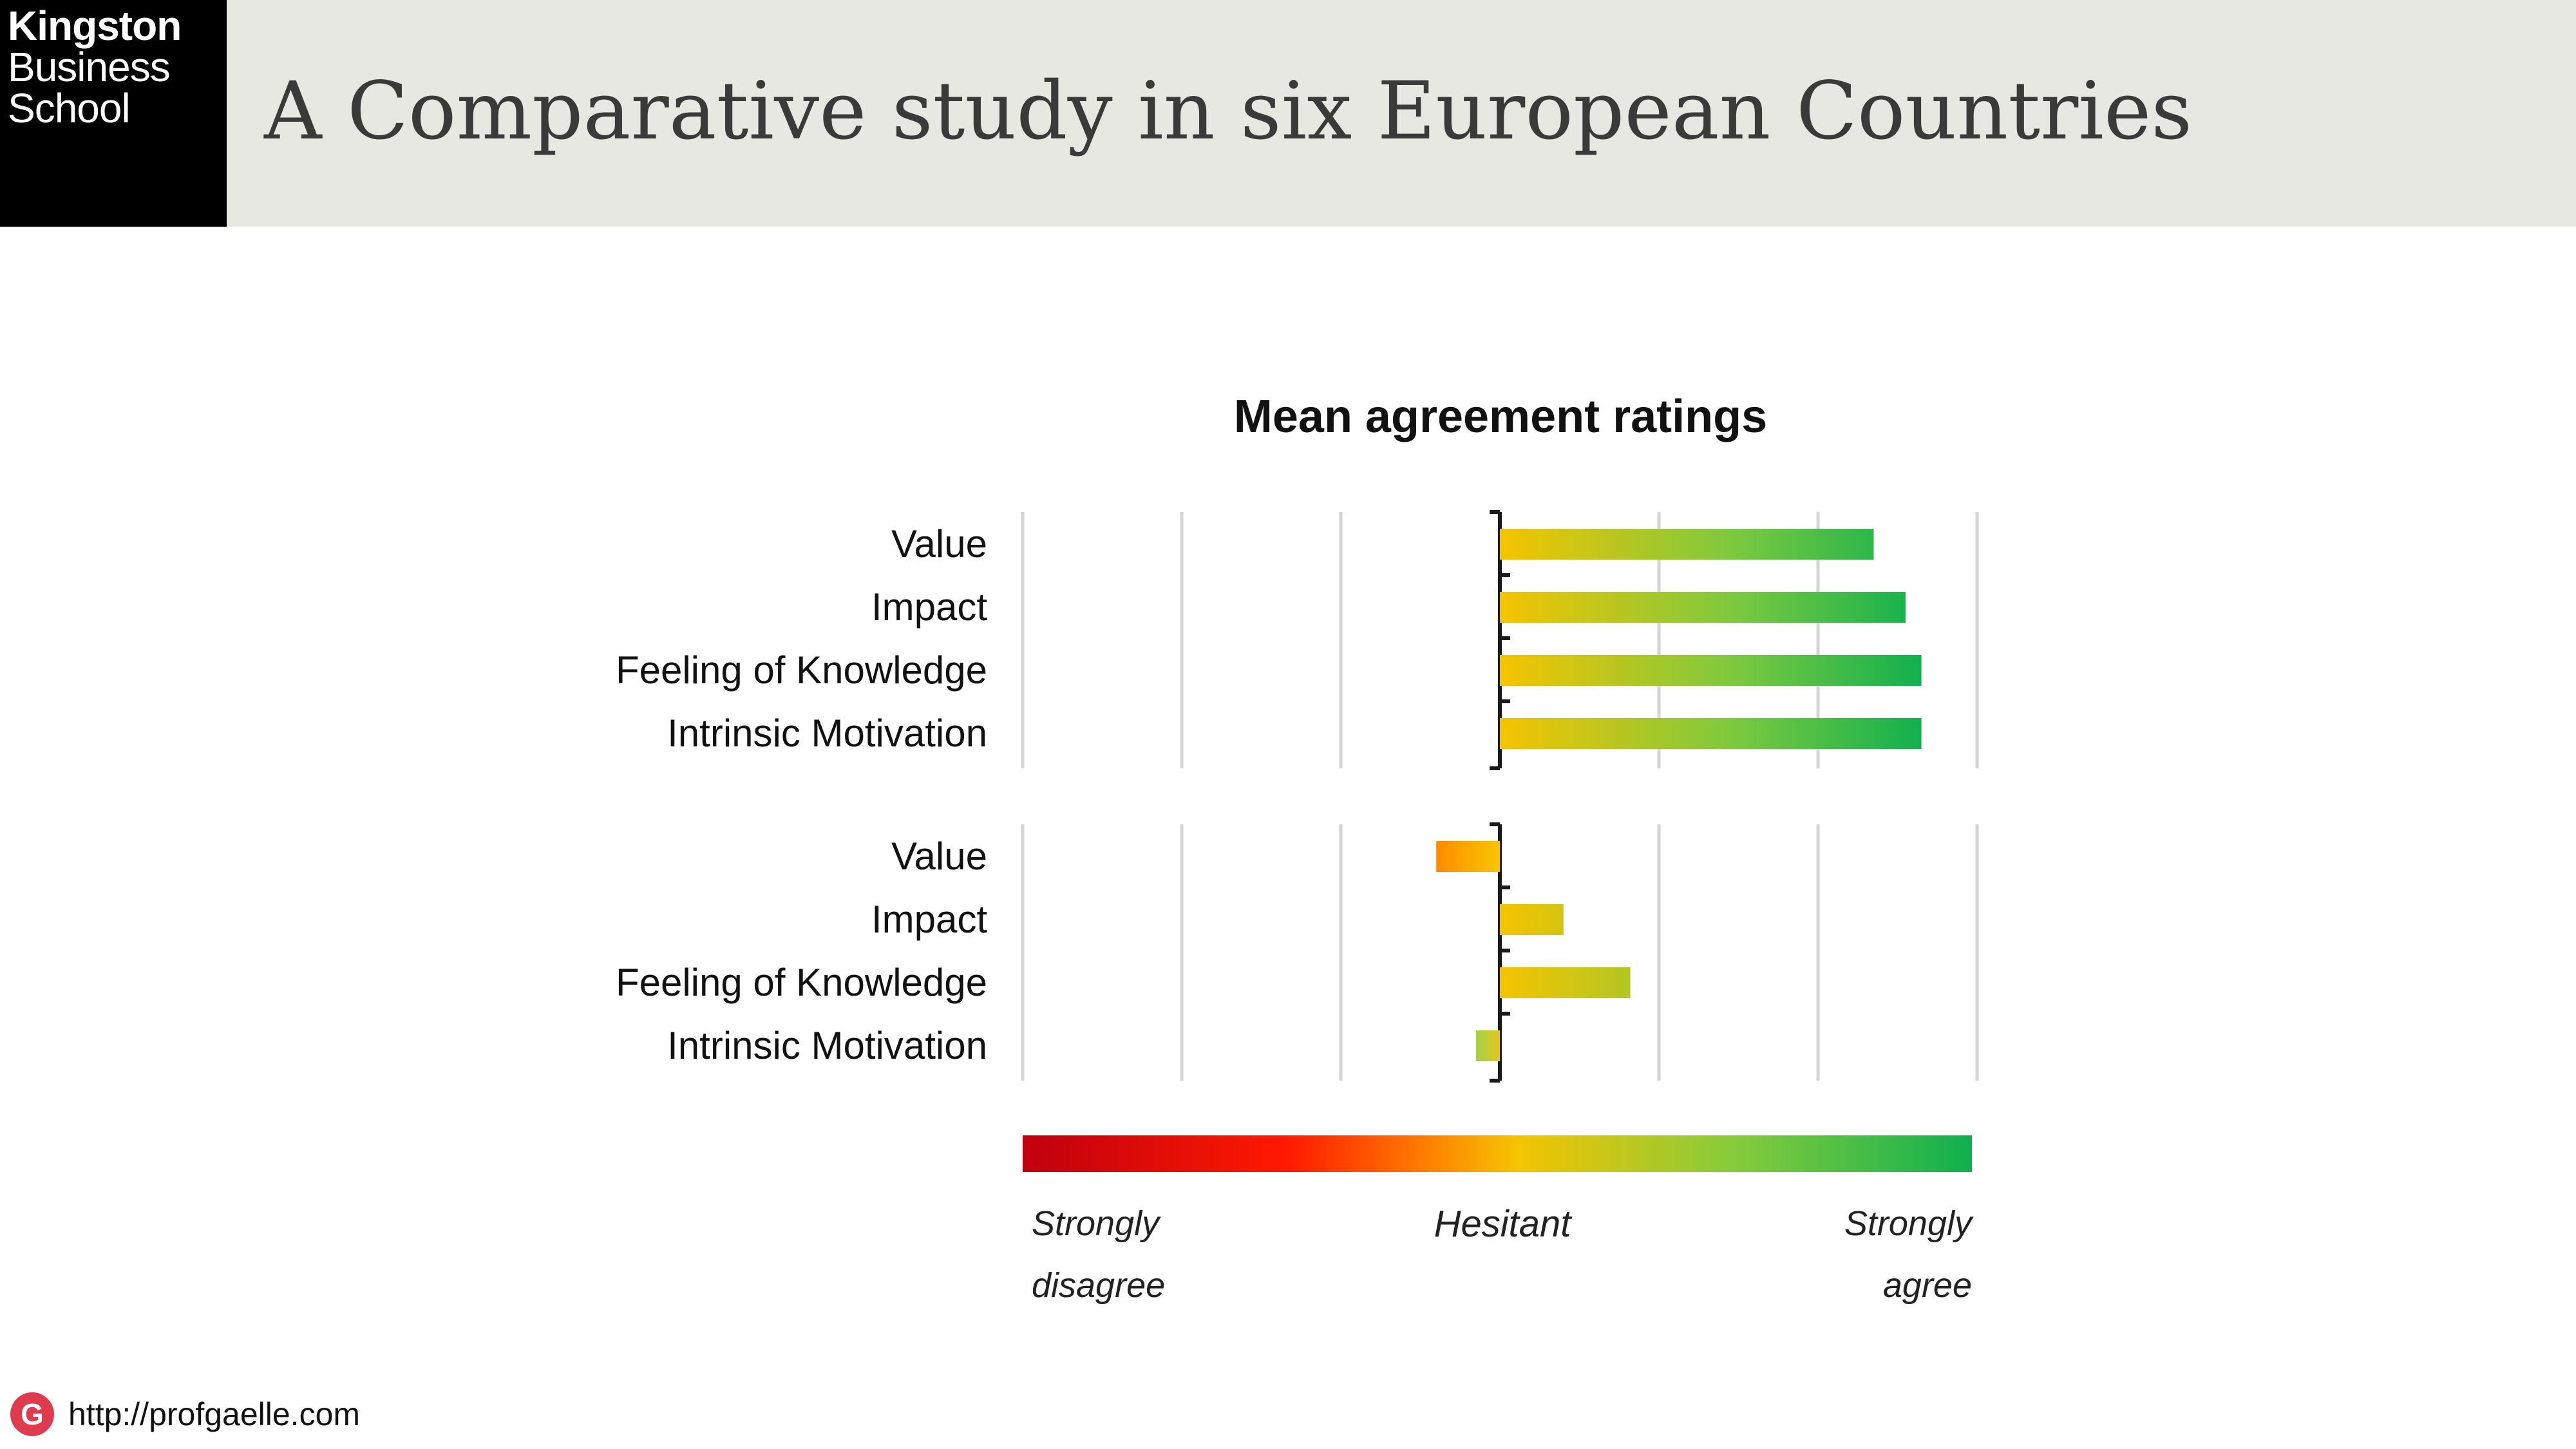 The width and height of the screenshot is (2576, 1449). What do you see at coordinates (32, 1414) in the screenshot?
I see `profgaelle-logo-icon: G` at bounding box center [32, 1414].